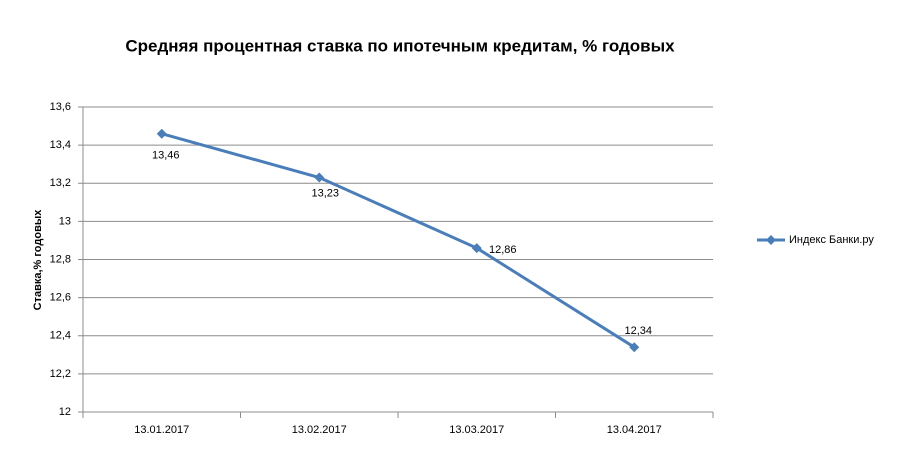 The width and height of the screenshot is (910, 468). I want to click on y-tick-label: 12,4, so click(60, 336).